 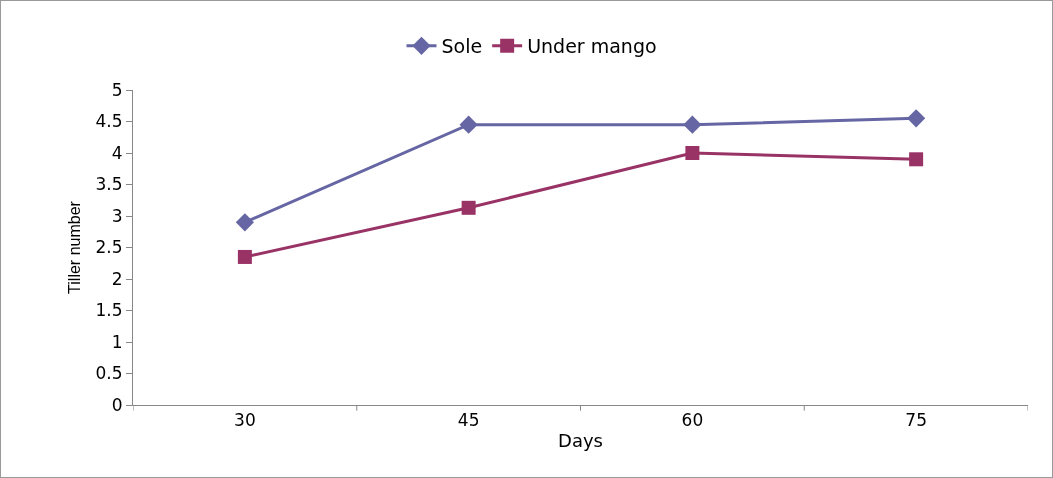 I want to click on x-tick-label: 60, so click(x=692, y=420).